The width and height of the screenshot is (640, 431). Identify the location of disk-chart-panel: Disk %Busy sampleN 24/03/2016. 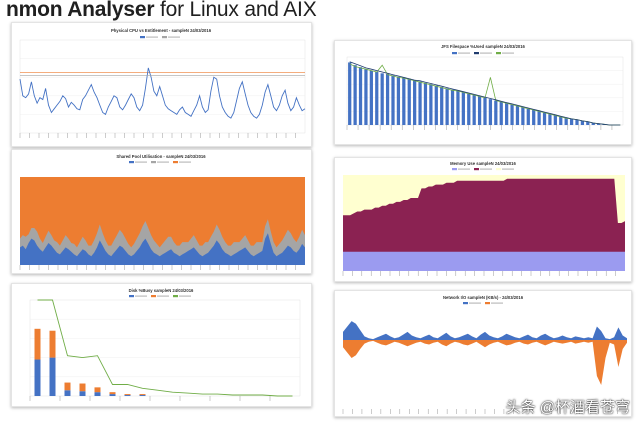
(161, 345).